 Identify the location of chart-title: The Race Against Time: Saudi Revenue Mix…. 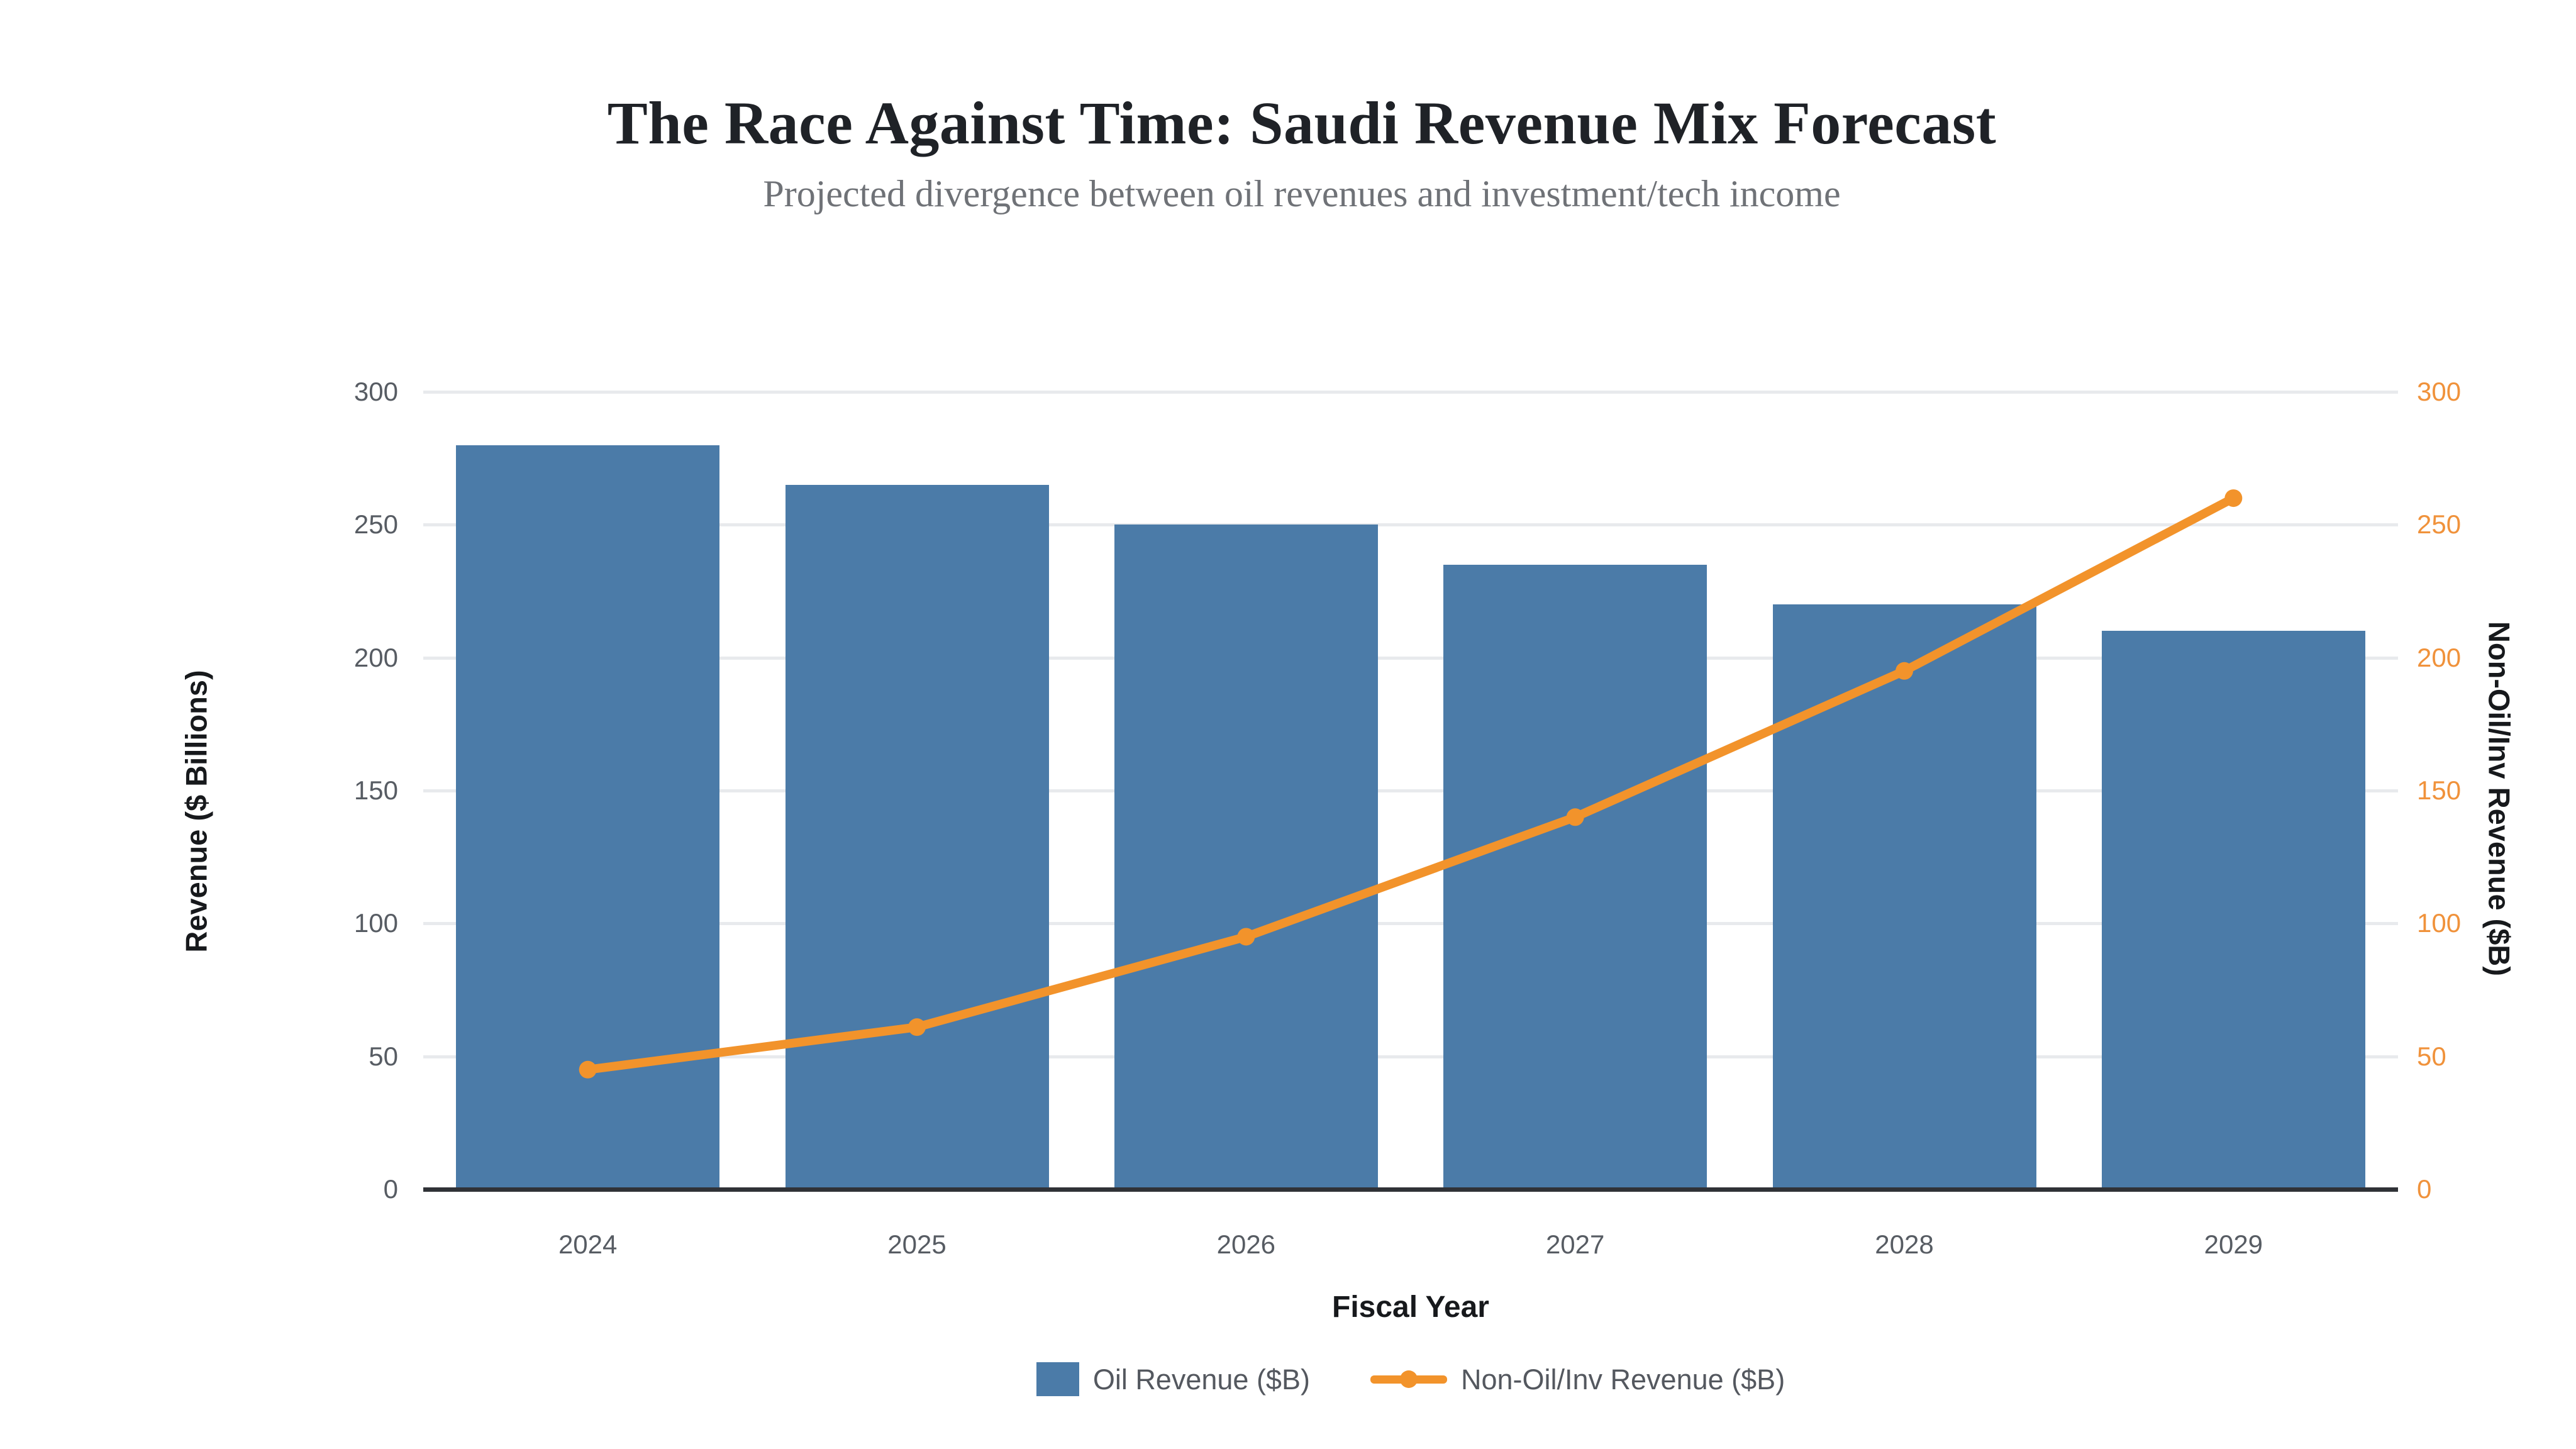
(1302, 123).